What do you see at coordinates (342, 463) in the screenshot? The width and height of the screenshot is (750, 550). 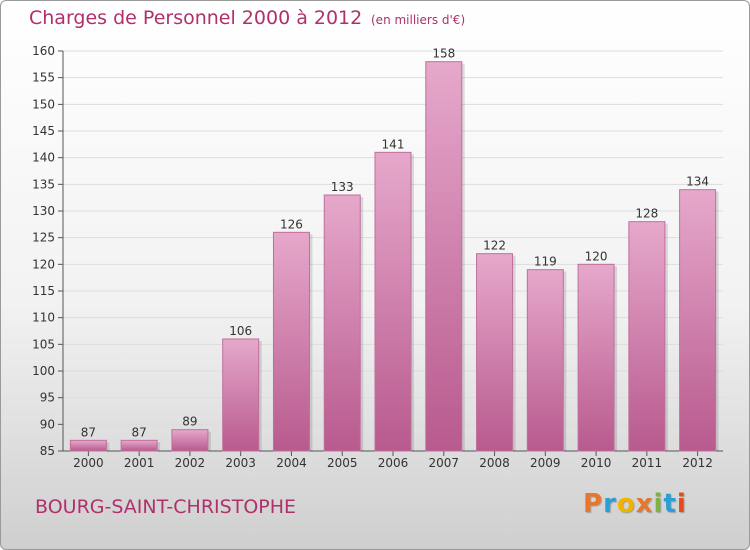 I see `x-tick-label: 2005` at bounding box center [342, 463].